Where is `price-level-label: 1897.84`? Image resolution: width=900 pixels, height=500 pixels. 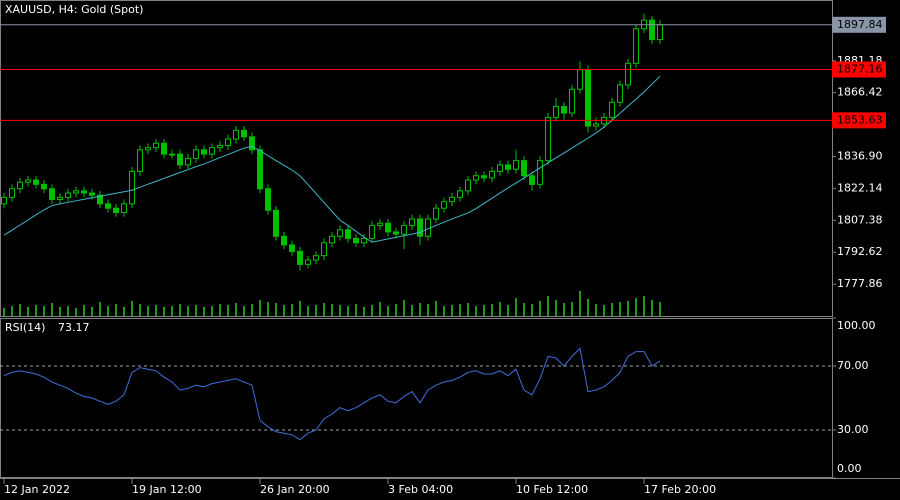 price-level-label: 1897.84 is located at coordinates (860, 24).